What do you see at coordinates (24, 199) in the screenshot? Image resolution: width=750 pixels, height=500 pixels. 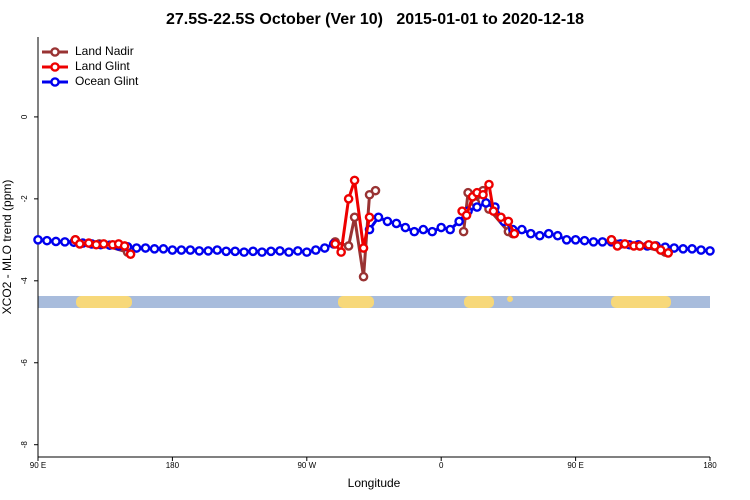 I see `y-tick-label: -2` at bounding box center [24, 199].